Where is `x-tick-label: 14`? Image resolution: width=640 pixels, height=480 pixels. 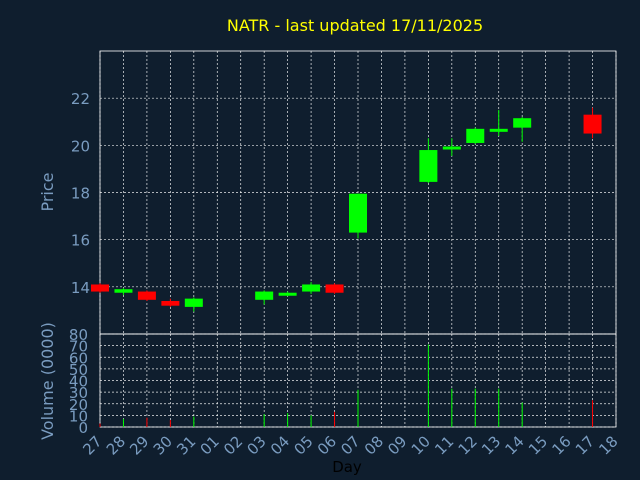
x-tick-label: 14 is located at coordinates (515, 445).